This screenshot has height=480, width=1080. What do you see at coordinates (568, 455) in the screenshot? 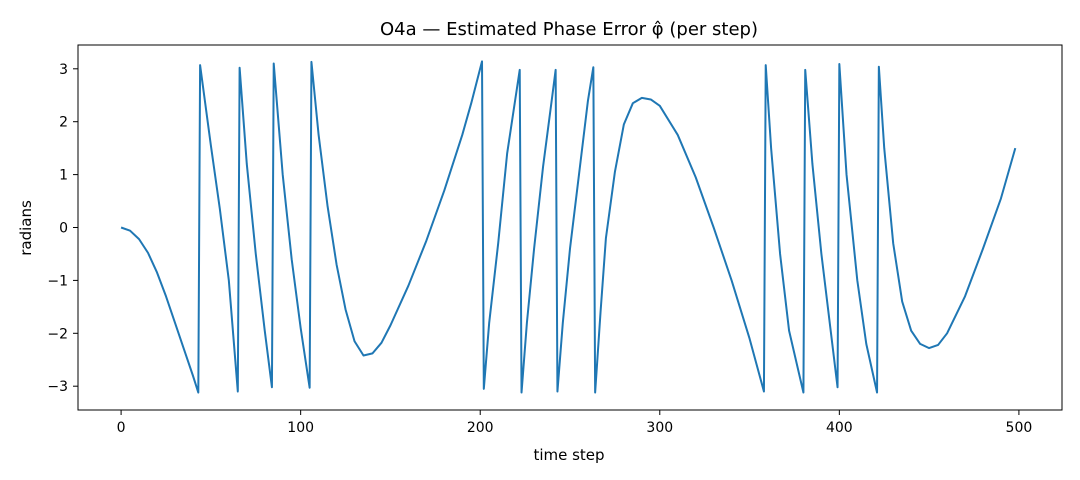
I see `x-axis-label: time step` at bounding box center [568, 455].